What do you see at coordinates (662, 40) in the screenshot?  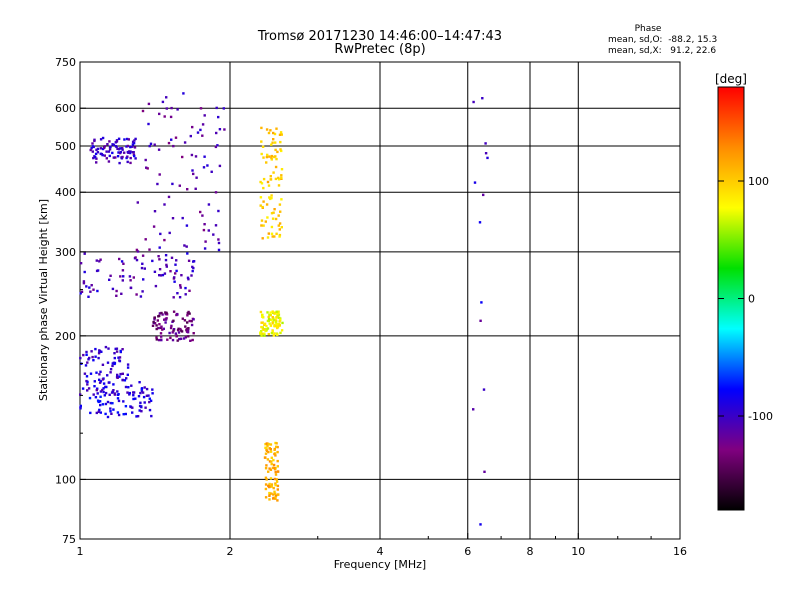 I see `phase-stats-o: mean, sd,O: -88.2, 15.3` at bounding box center [662, 40].